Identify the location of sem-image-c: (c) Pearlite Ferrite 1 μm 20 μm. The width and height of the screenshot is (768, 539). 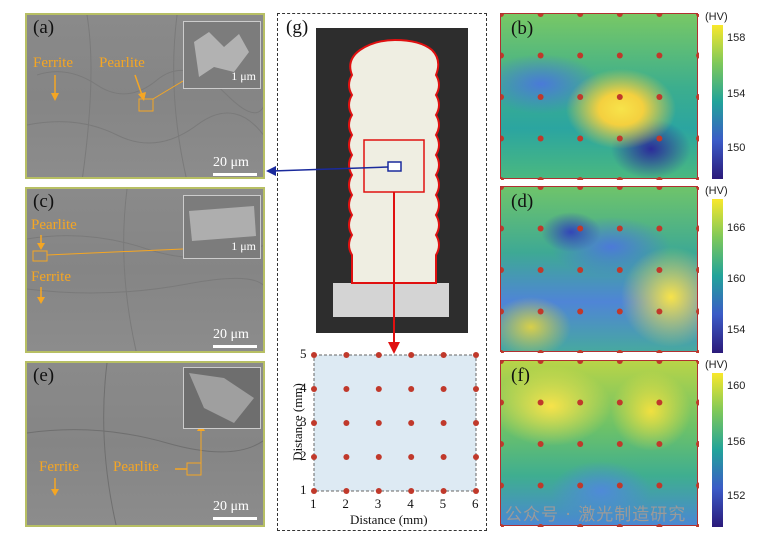
(145, 270).